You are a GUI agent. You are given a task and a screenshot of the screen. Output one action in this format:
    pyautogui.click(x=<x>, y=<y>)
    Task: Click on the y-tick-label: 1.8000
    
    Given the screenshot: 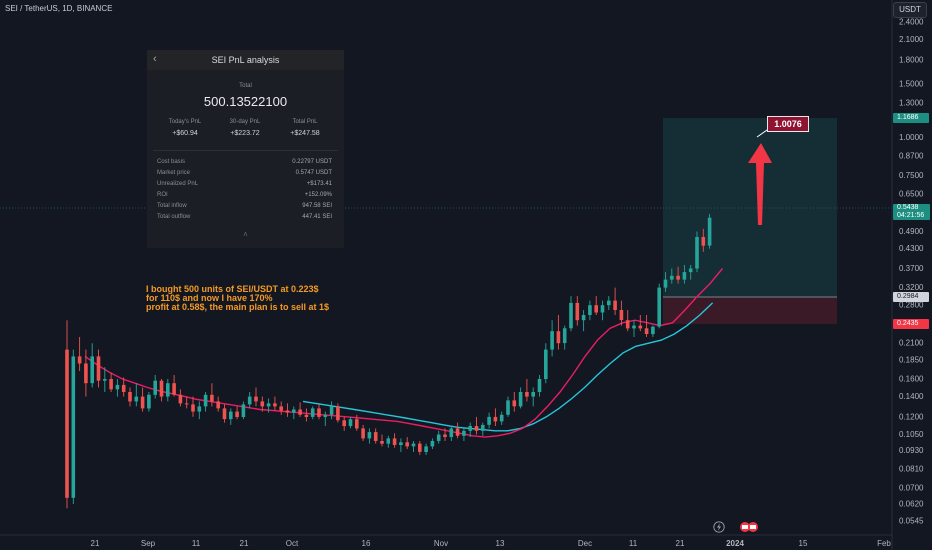 What is the action you would take?
    pyautogui.click(x=911, y=59)
    